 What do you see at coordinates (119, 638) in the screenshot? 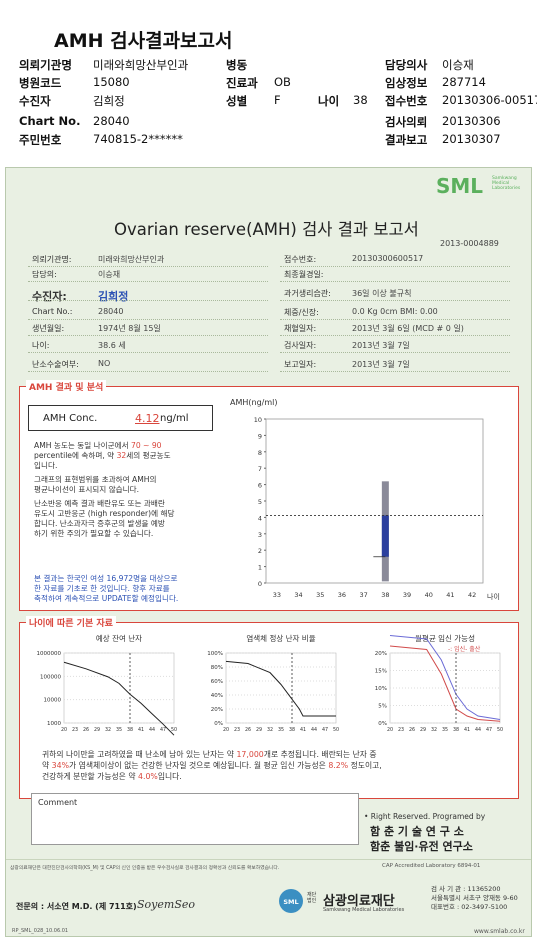
I see `mini-chart-title: 예상 잔여 난자` at bounding box center [119, 638].